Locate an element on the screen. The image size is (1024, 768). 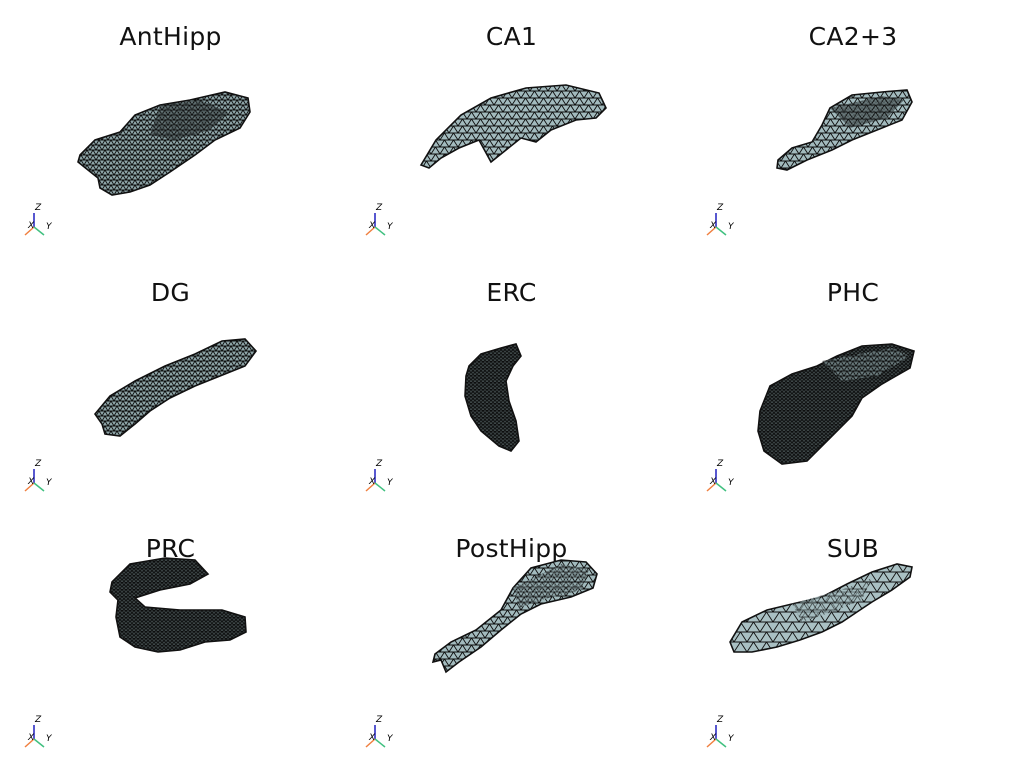
panel-dg: DG Z X Y is located at coordinates (170, 384).